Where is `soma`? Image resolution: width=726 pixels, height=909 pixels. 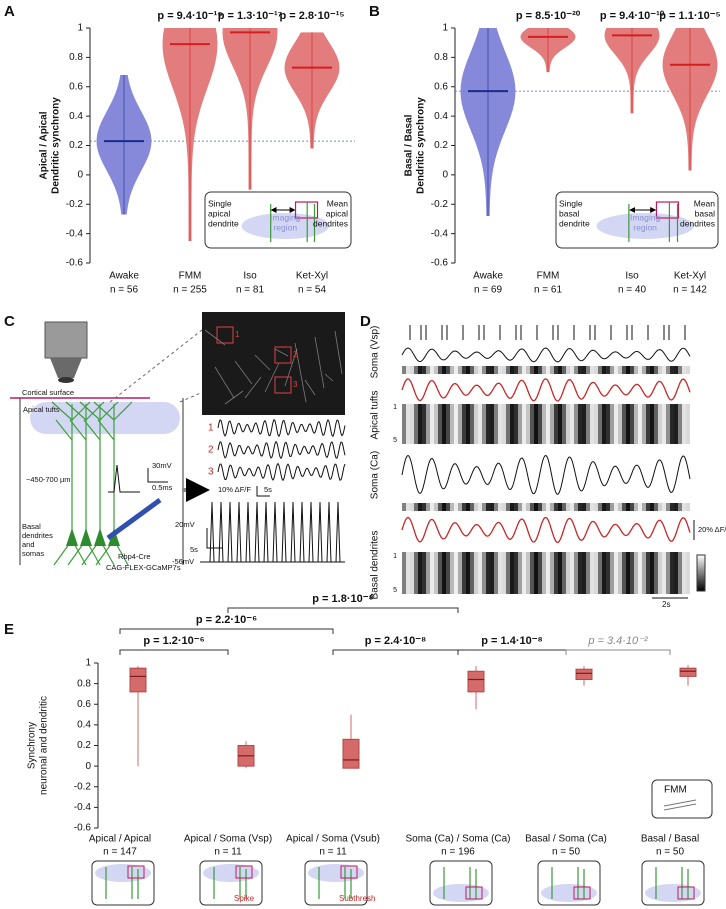
soma is located at coordinates (72, 537).